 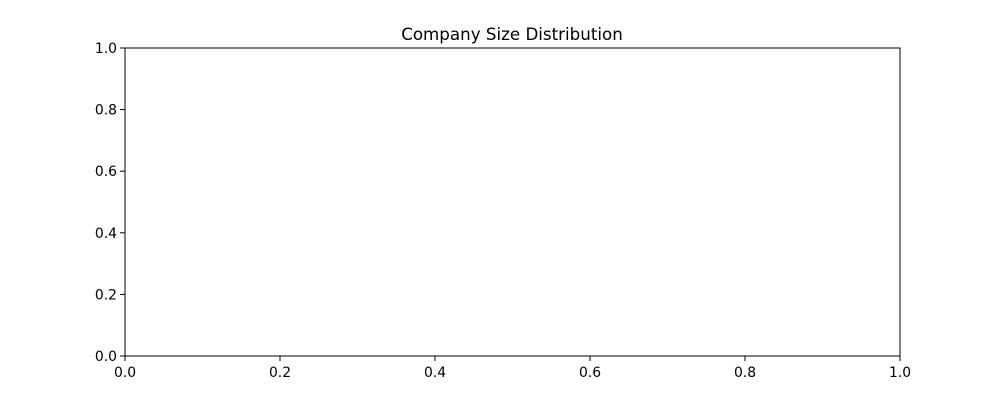 I want to click on x-tick-label: 0.6, so click(x=590, y=373).